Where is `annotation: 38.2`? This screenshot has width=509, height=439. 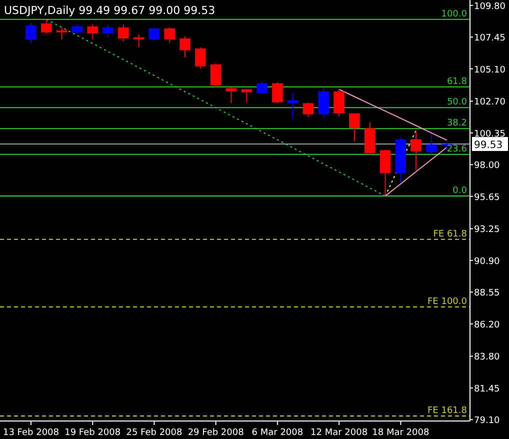
annotation: 38.2 is located at coordinates (456, 123).